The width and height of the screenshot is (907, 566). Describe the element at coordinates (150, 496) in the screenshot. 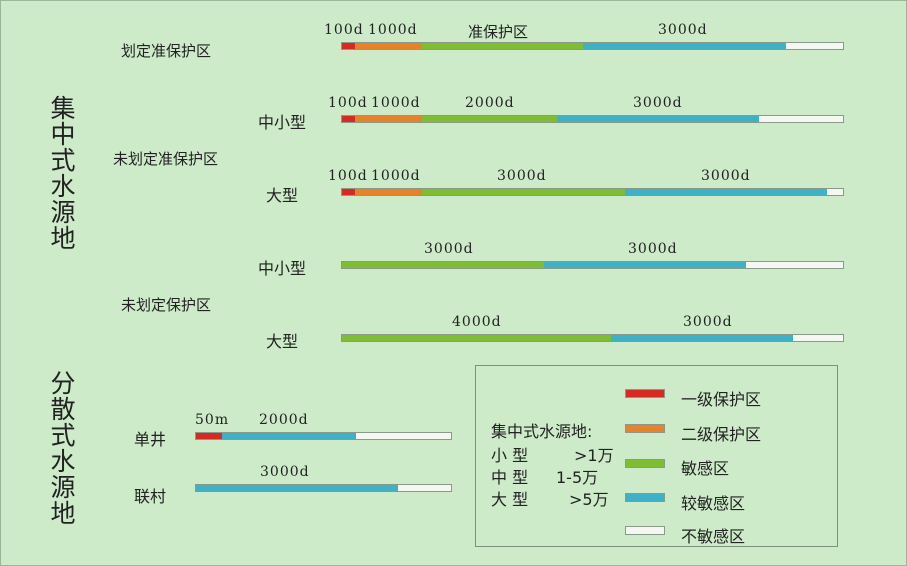

I see `type-village: 联村` at that location.